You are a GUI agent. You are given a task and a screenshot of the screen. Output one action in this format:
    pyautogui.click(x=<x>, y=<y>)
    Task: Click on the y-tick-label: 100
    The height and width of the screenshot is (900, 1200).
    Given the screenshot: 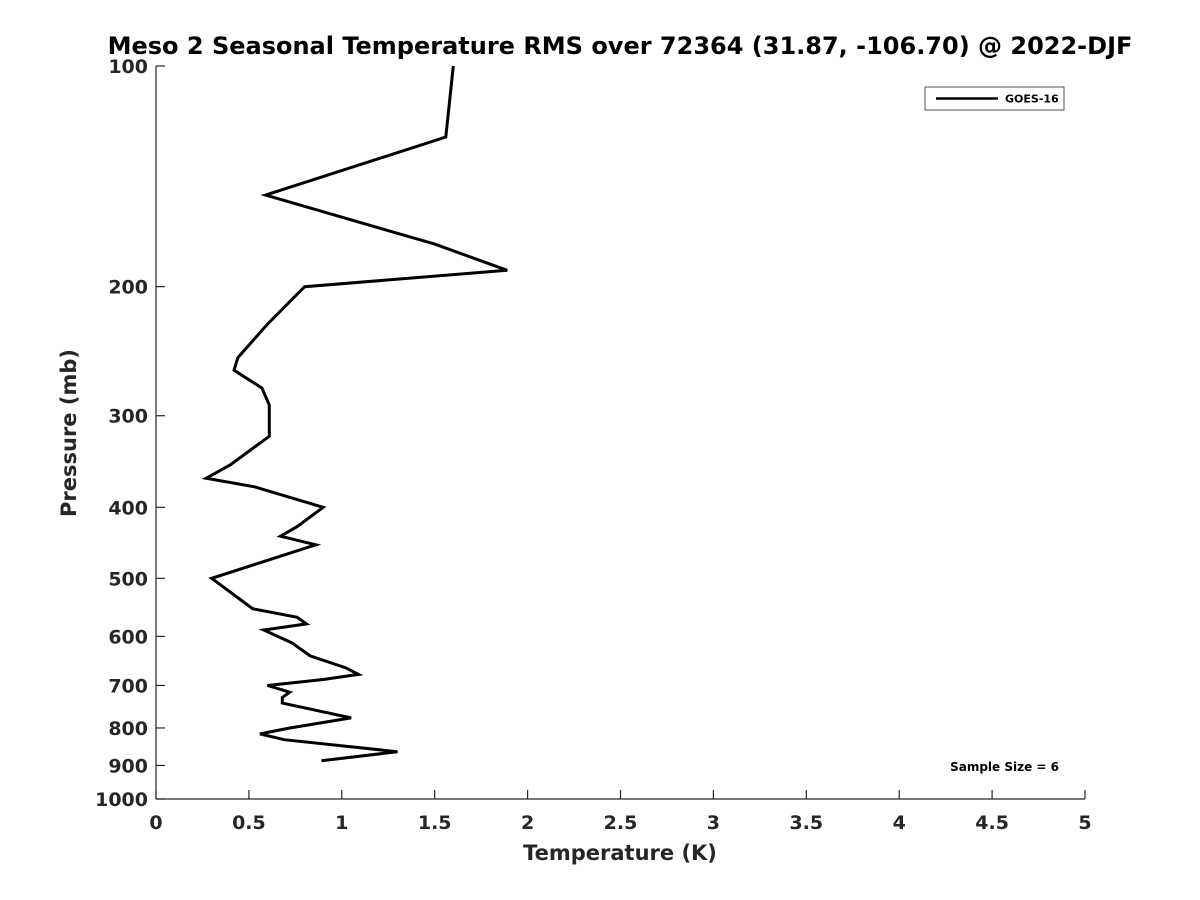 What is the action you would take?
    pyautogui.click(x=128, y=67)
    